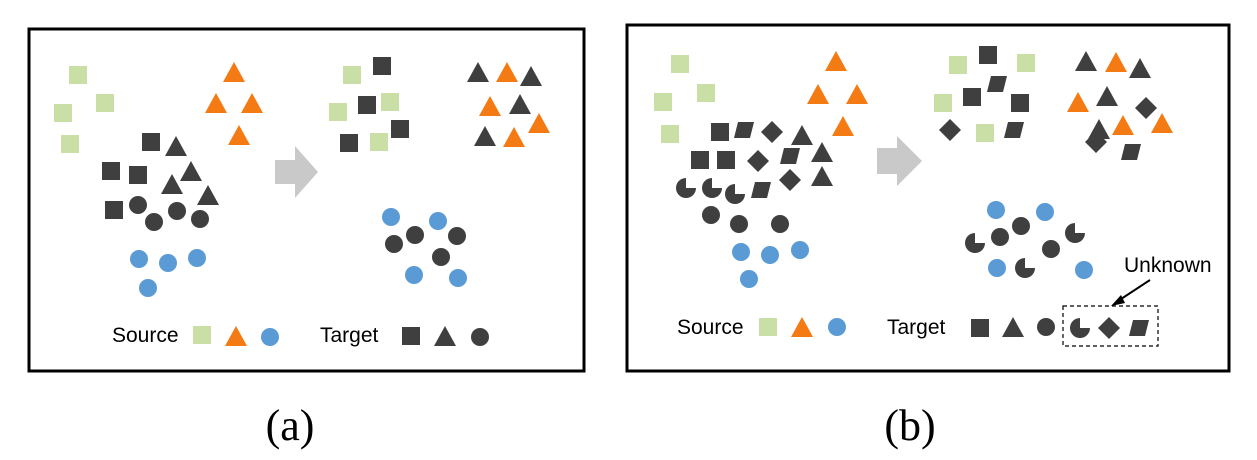 This screenshot has height=460, width=1257. What do you see at coordinates (1134, 290) in the screenshot?
I see `unknown-pointer-line` at bounding box center [1134, 290].